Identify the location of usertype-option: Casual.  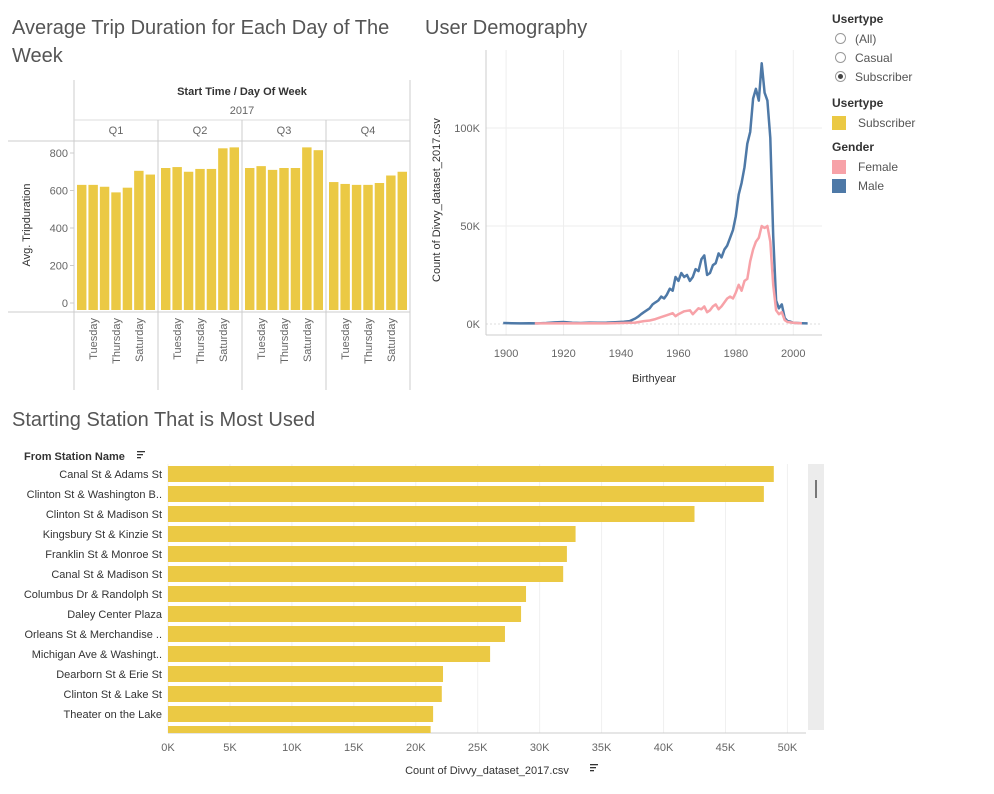
(907, 57).